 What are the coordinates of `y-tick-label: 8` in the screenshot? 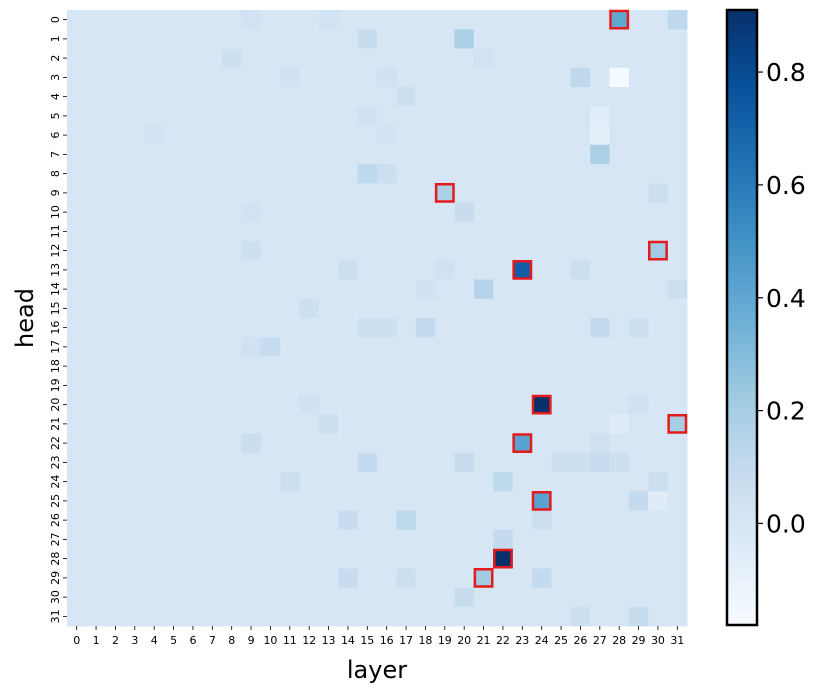 It's located at (55, 173).